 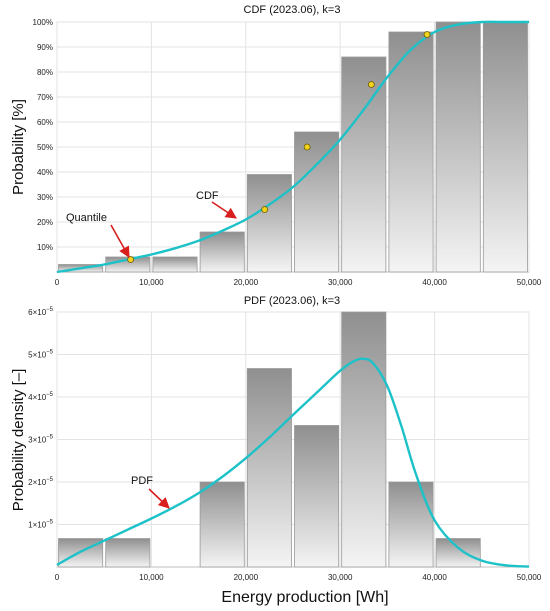 I want to click on cdf-x-tick: 40,000, so click(x=434, y=282).